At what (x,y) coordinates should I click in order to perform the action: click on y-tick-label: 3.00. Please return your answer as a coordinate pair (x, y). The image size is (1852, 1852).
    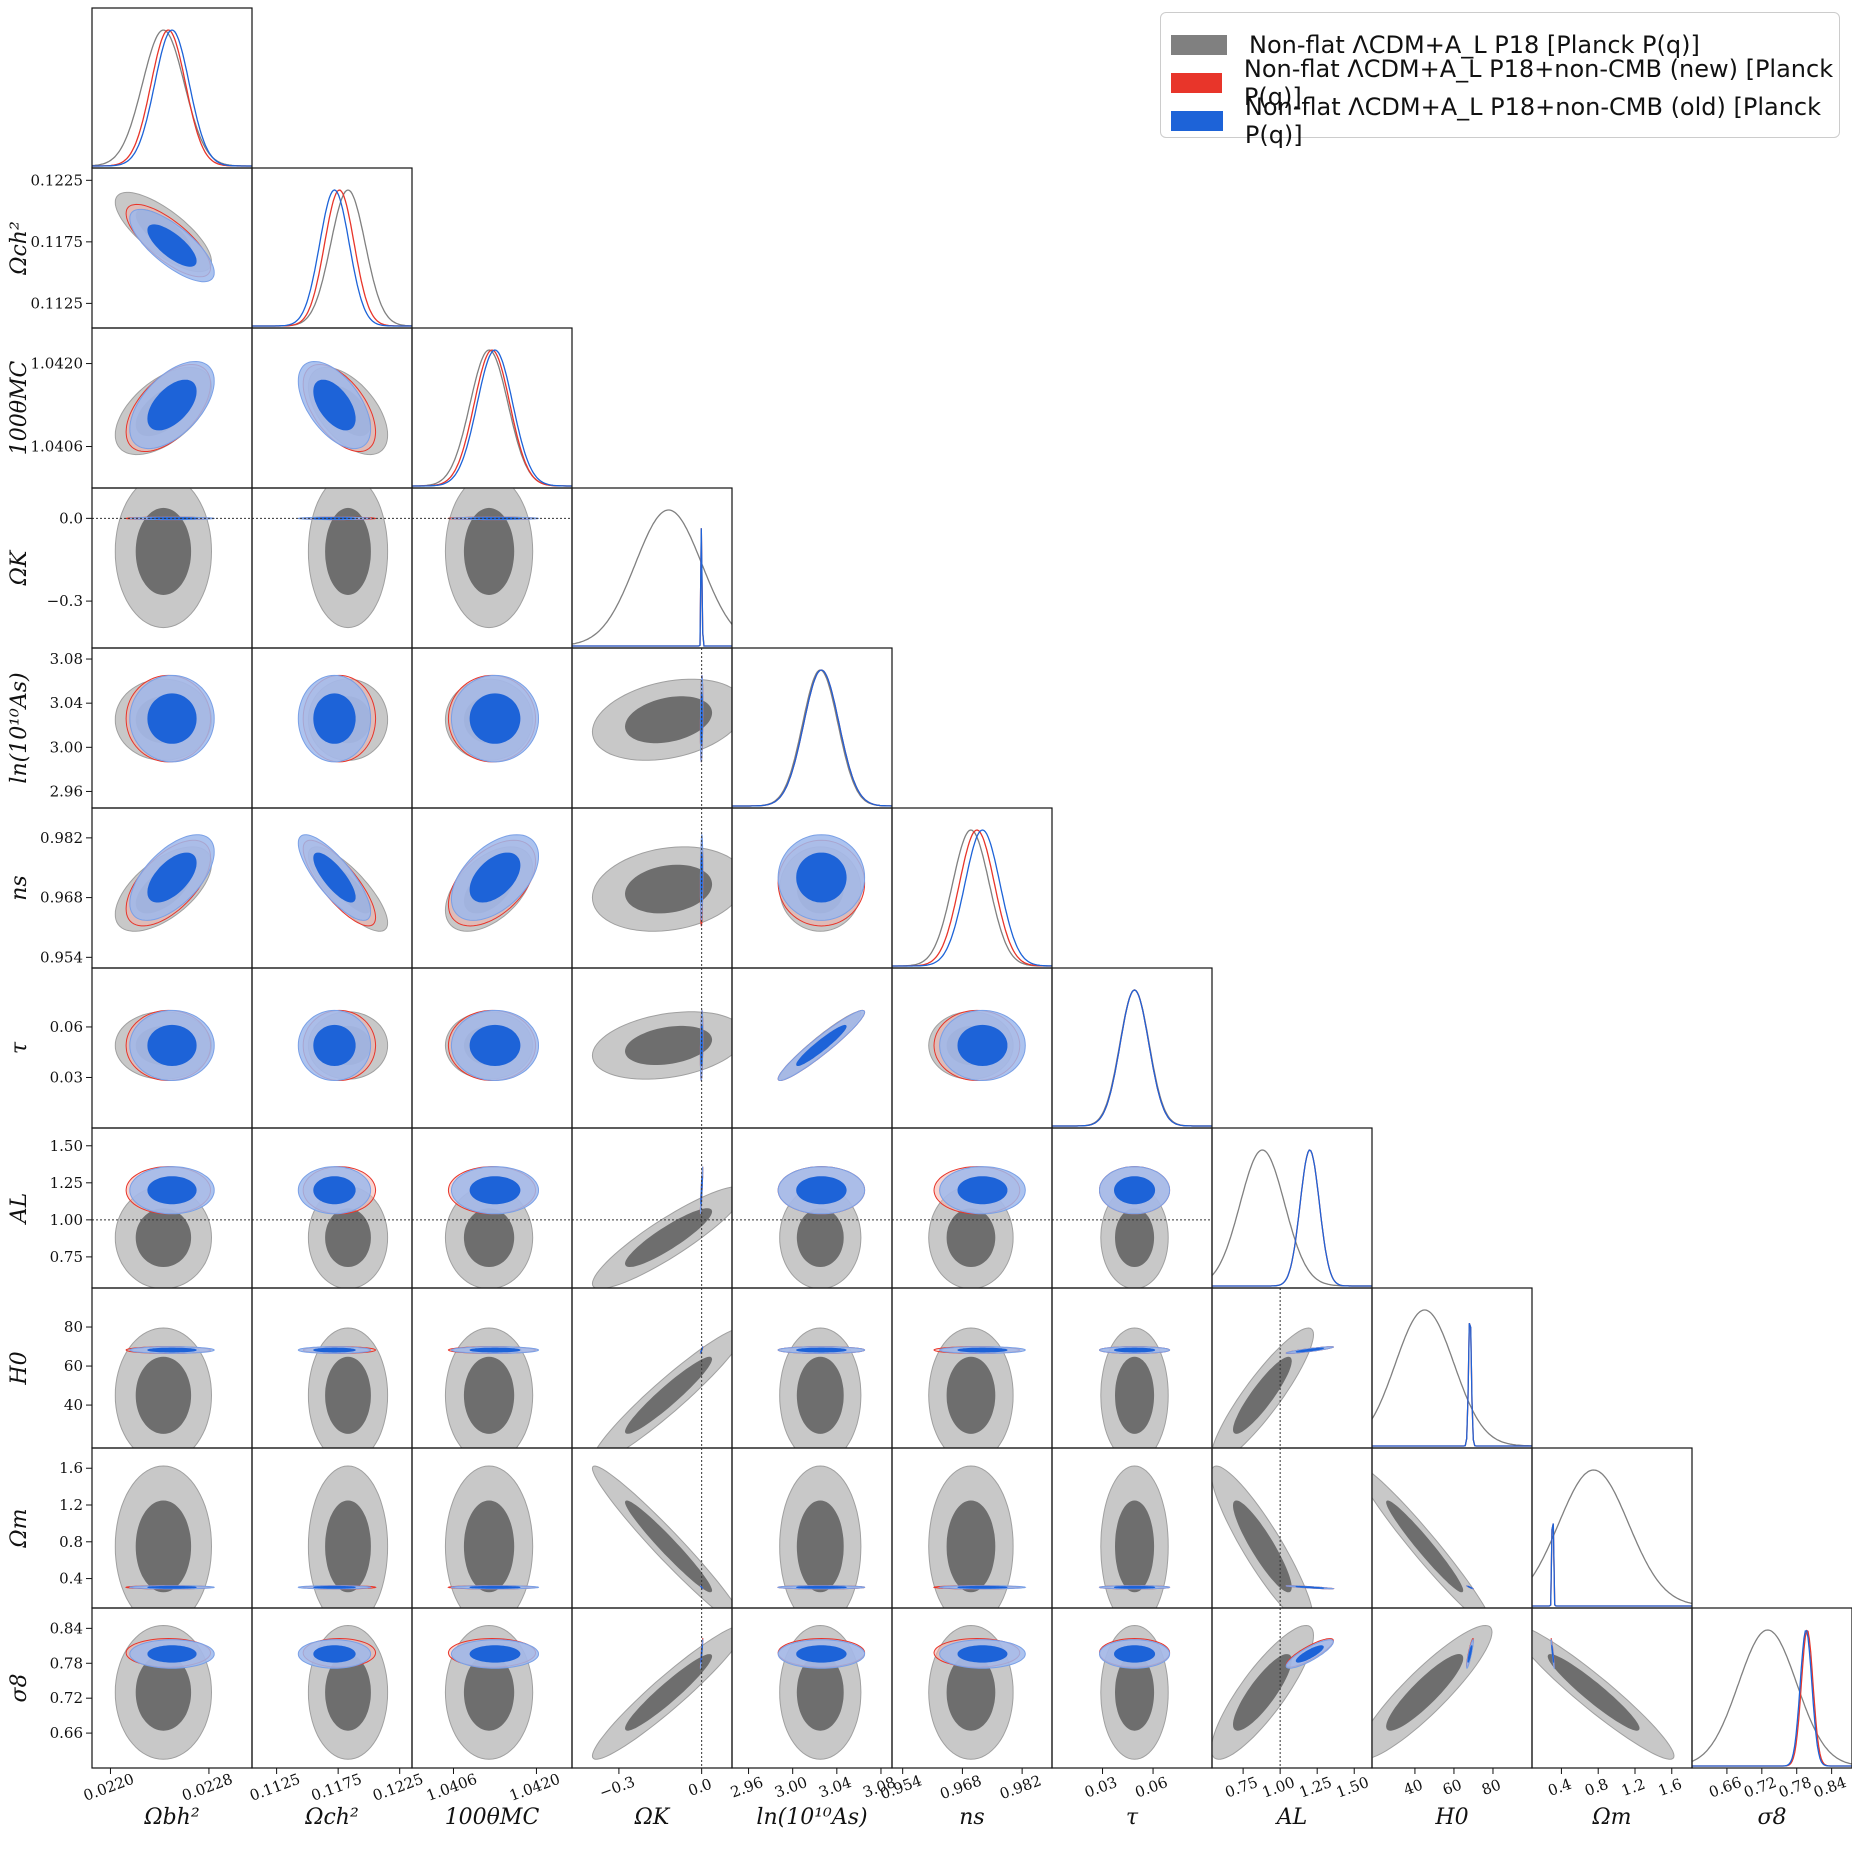
    Looking at the image, I should click on (66, 747).